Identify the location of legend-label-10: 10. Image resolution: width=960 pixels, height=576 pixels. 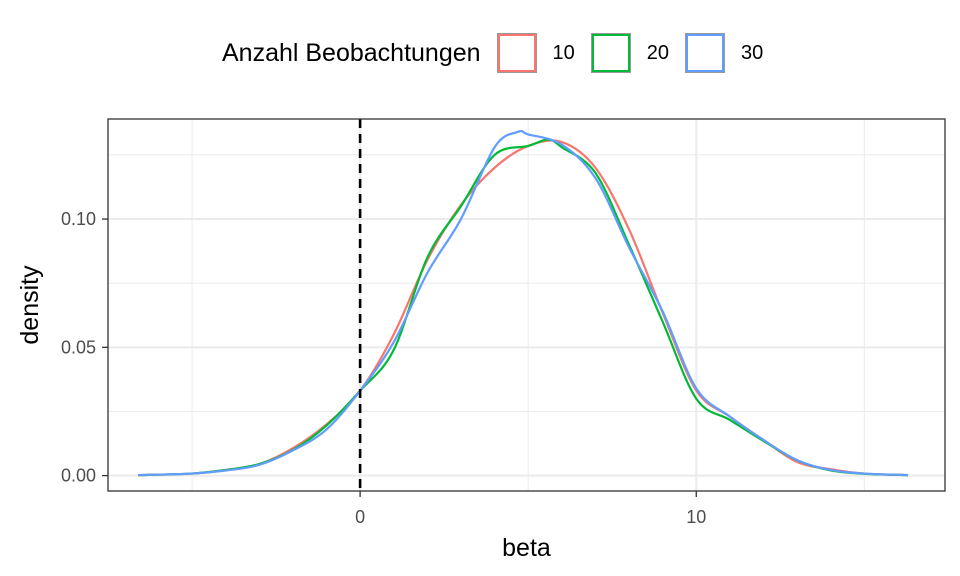
(563, 52).